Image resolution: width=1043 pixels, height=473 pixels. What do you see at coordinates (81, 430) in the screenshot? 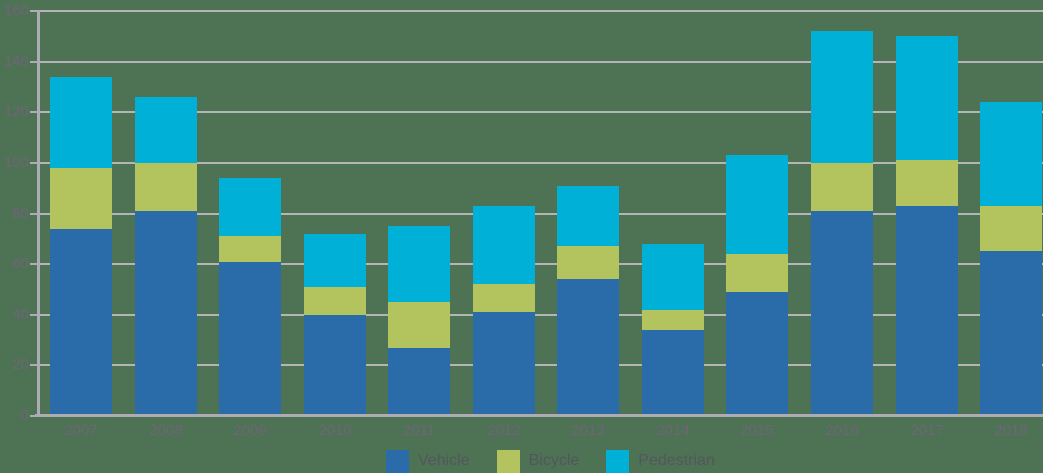
I see `x-tick-label-2007: 2007` at bounding box center [81, 430].